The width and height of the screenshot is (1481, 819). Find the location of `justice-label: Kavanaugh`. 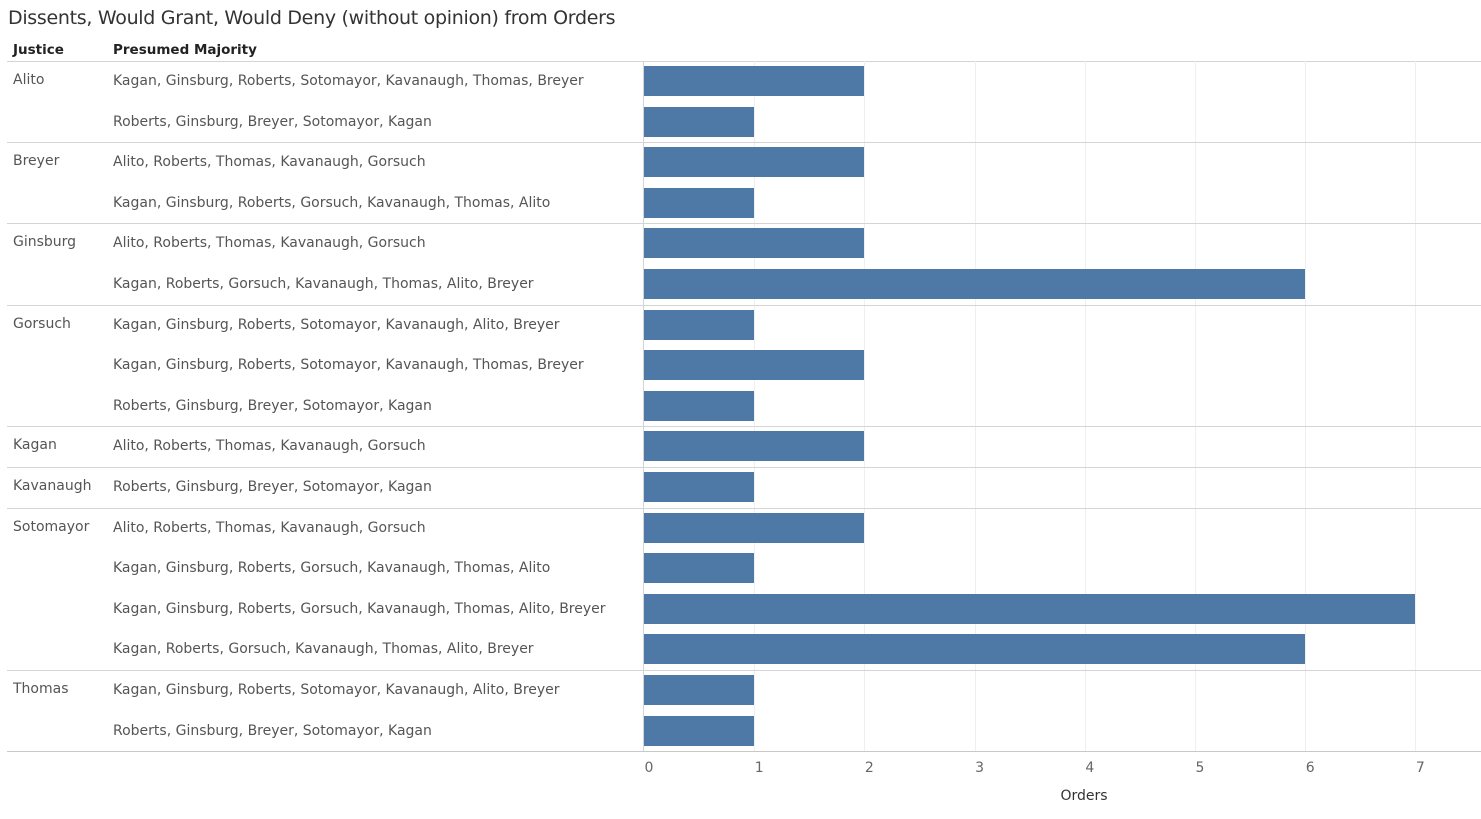

justice-label: Kavanaugh is located at coordinates (52, 486).